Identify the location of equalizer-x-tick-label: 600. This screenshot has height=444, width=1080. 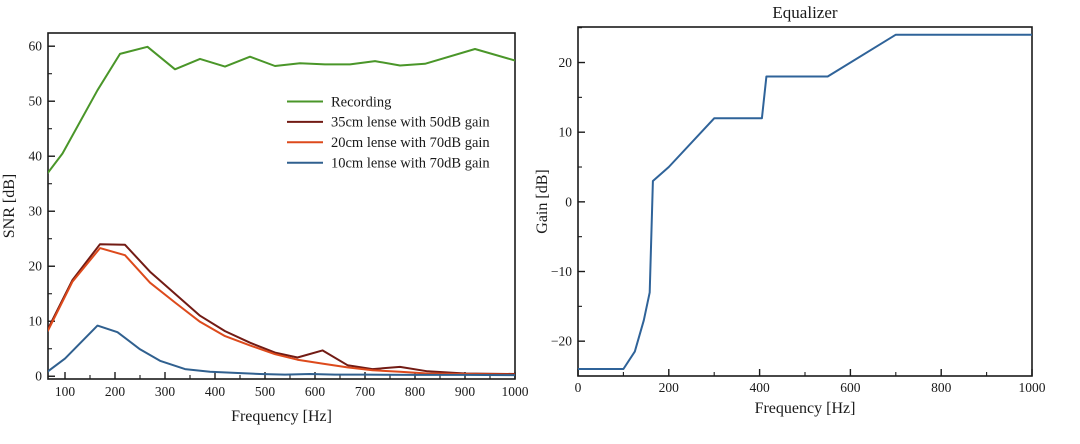
(850, 387).